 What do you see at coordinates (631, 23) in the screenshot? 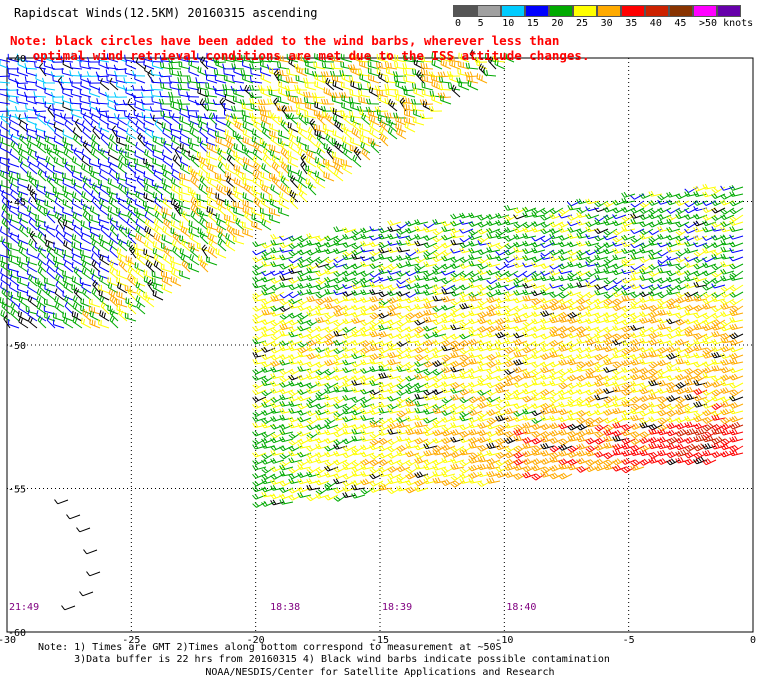
I see `colorbar-label: 35` at bounding box center [631, 23].